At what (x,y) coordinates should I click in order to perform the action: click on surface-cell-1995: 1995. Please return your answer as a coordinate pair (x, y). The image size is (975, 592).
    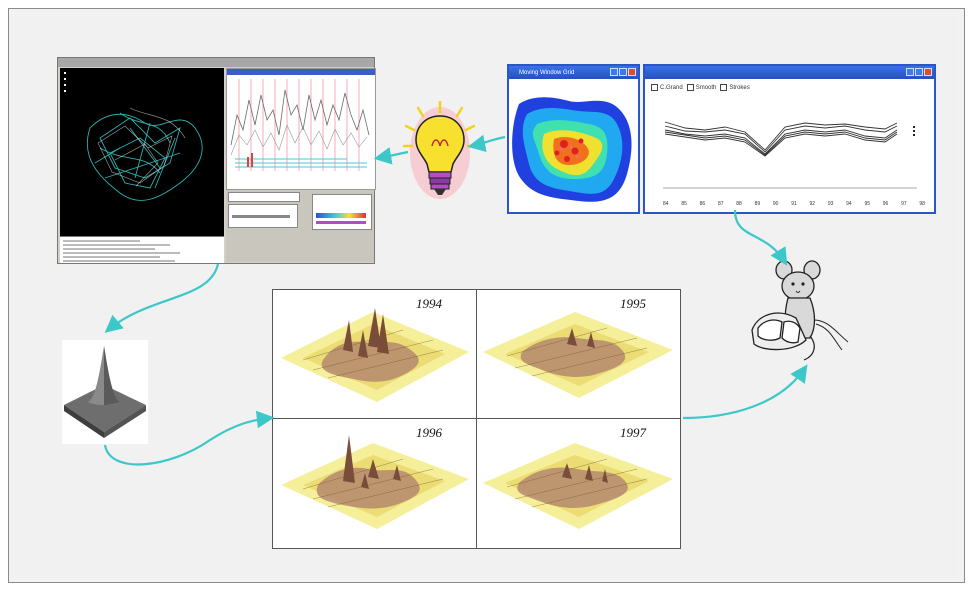
    Looking at the image, I should click on (578, 354).